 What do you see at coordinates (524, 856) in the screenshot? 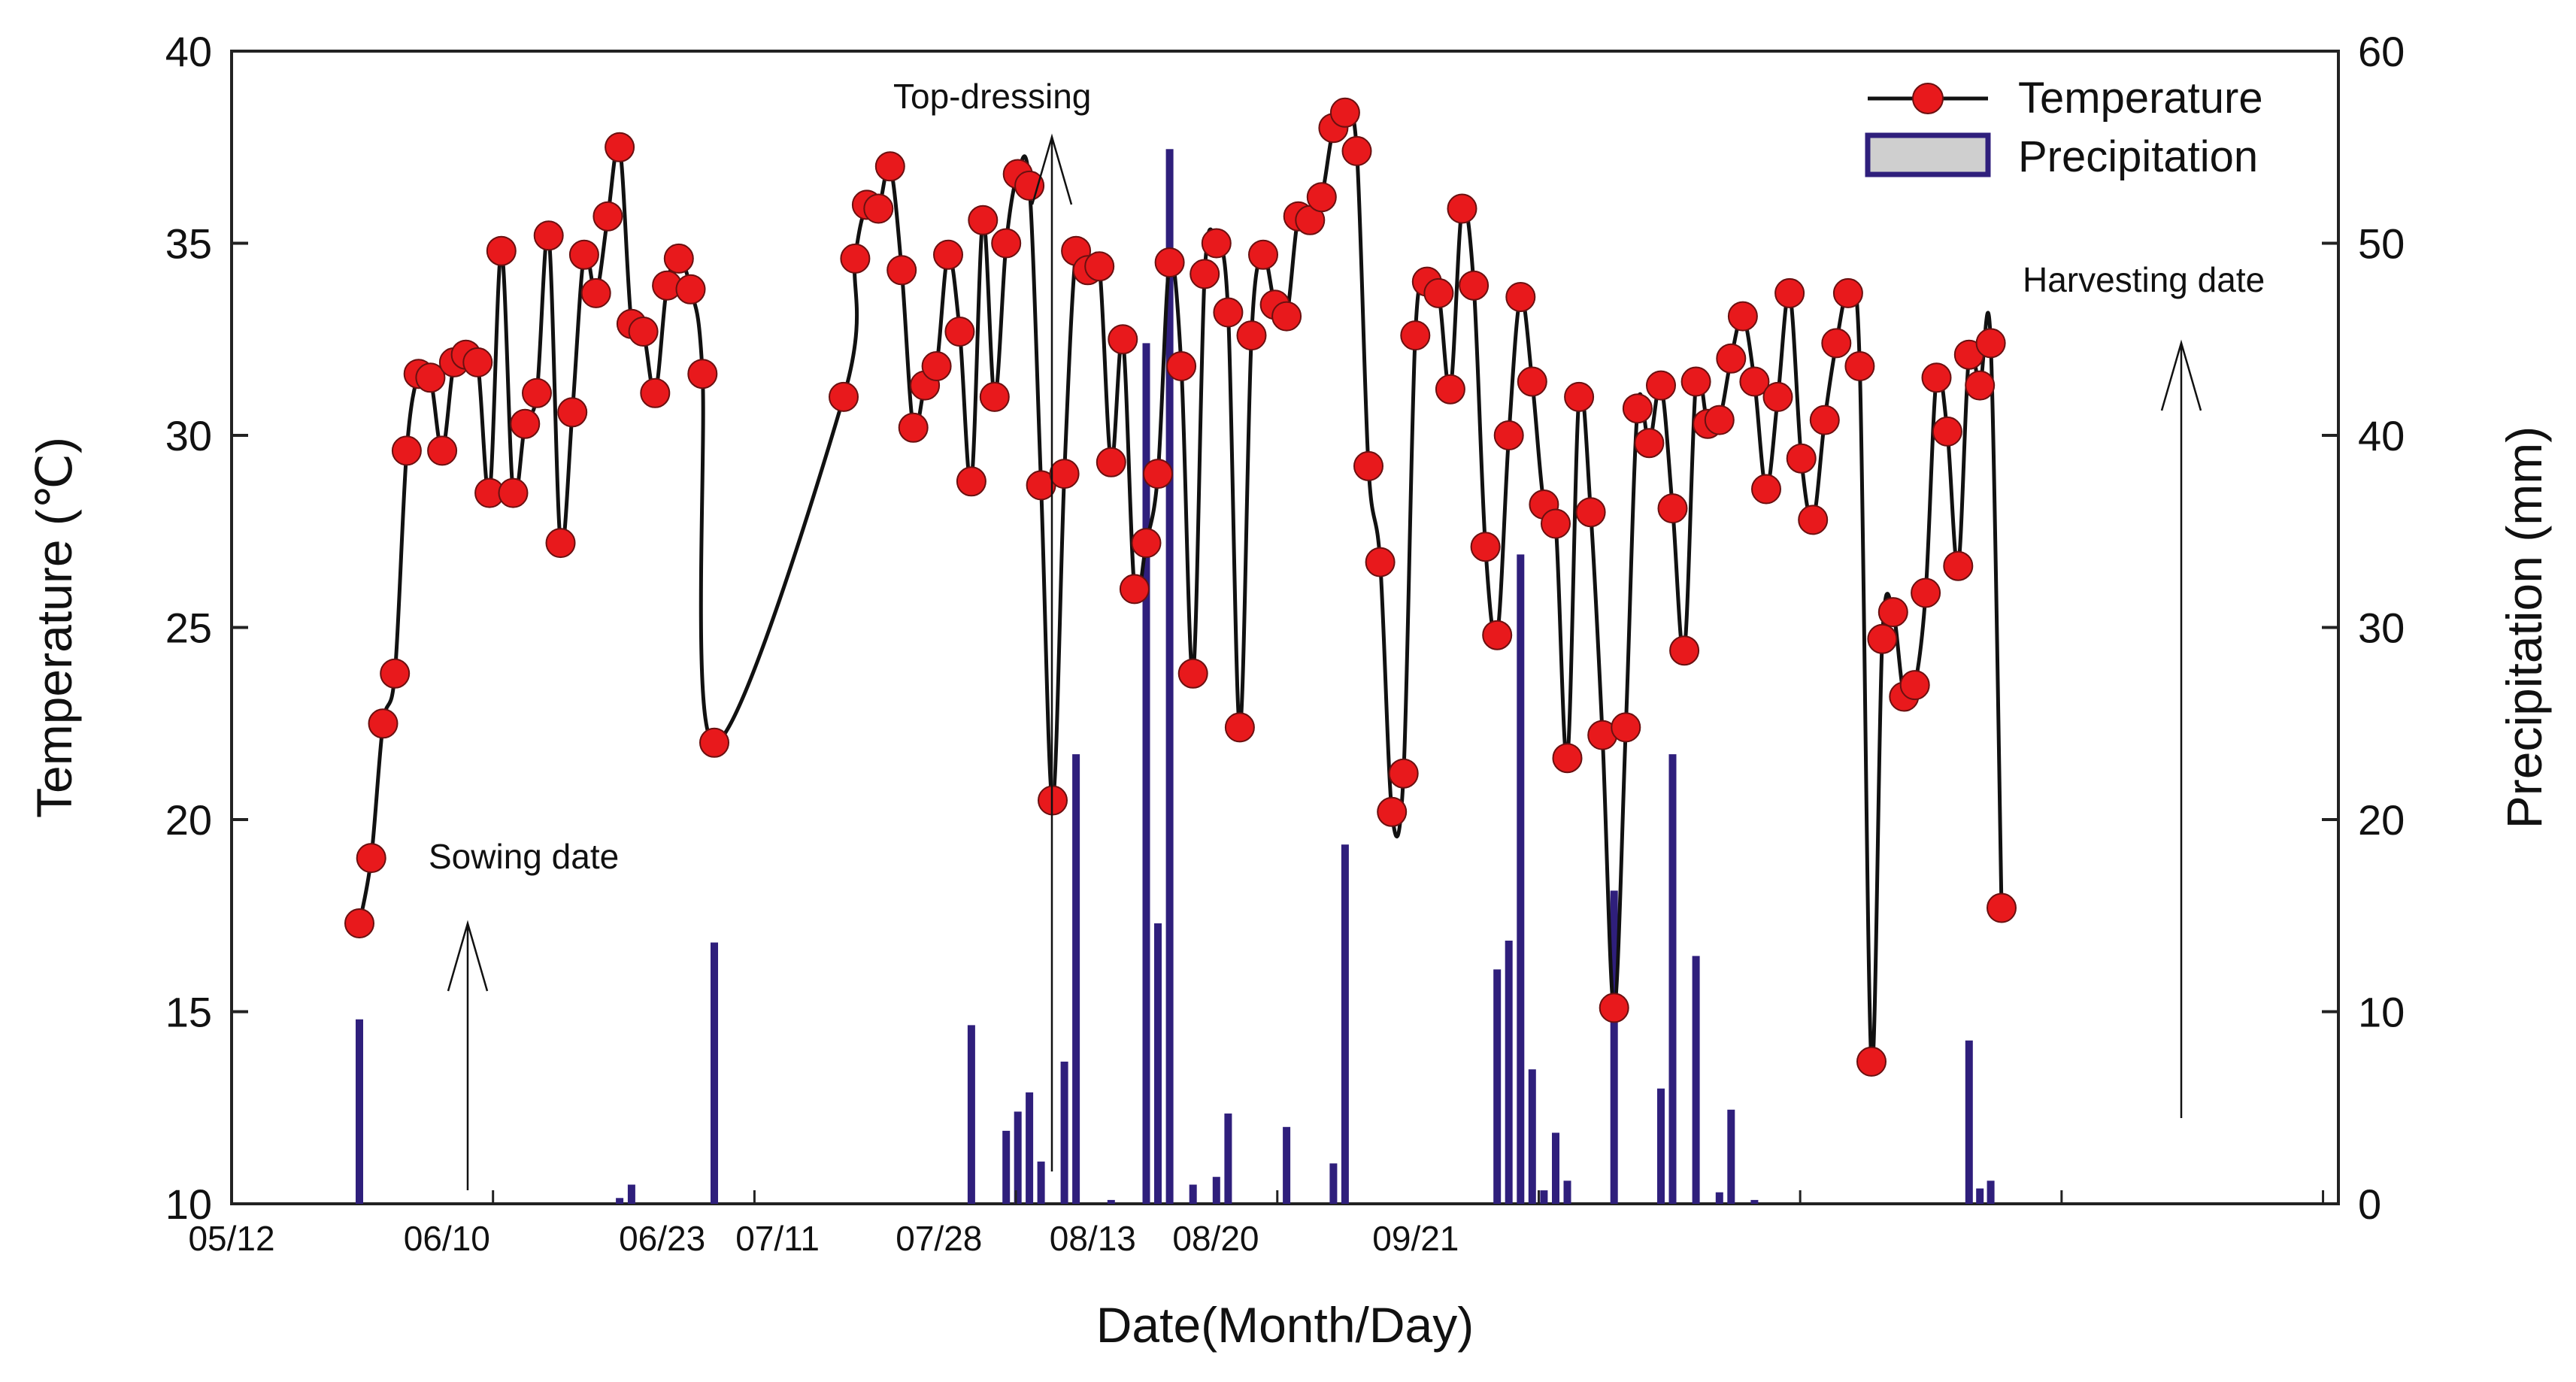
I see `annotation-sowing-date: Sowing date` at bounding box center [524, 856].